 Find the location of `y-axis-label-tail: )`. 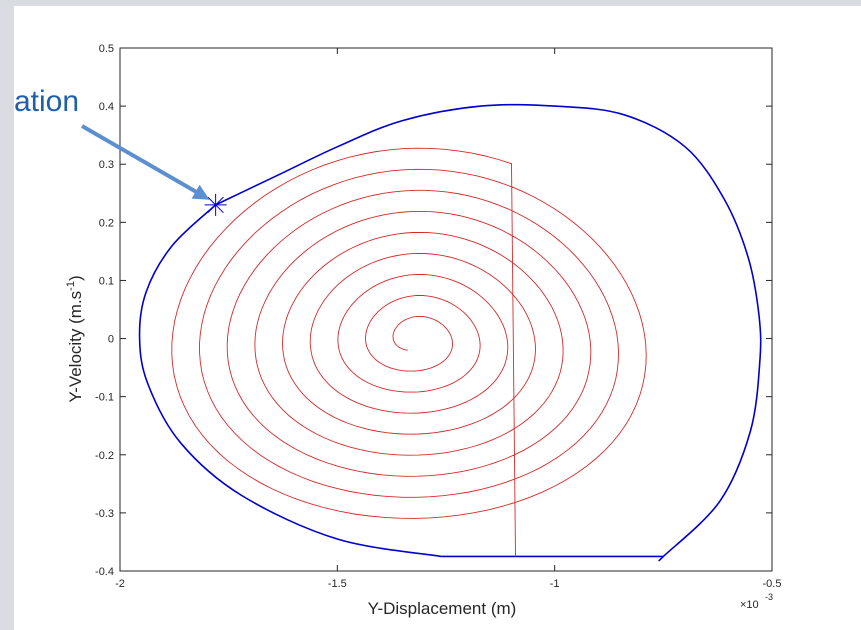

y-axis-label-tail: ) is located at coordinates (75, 278).